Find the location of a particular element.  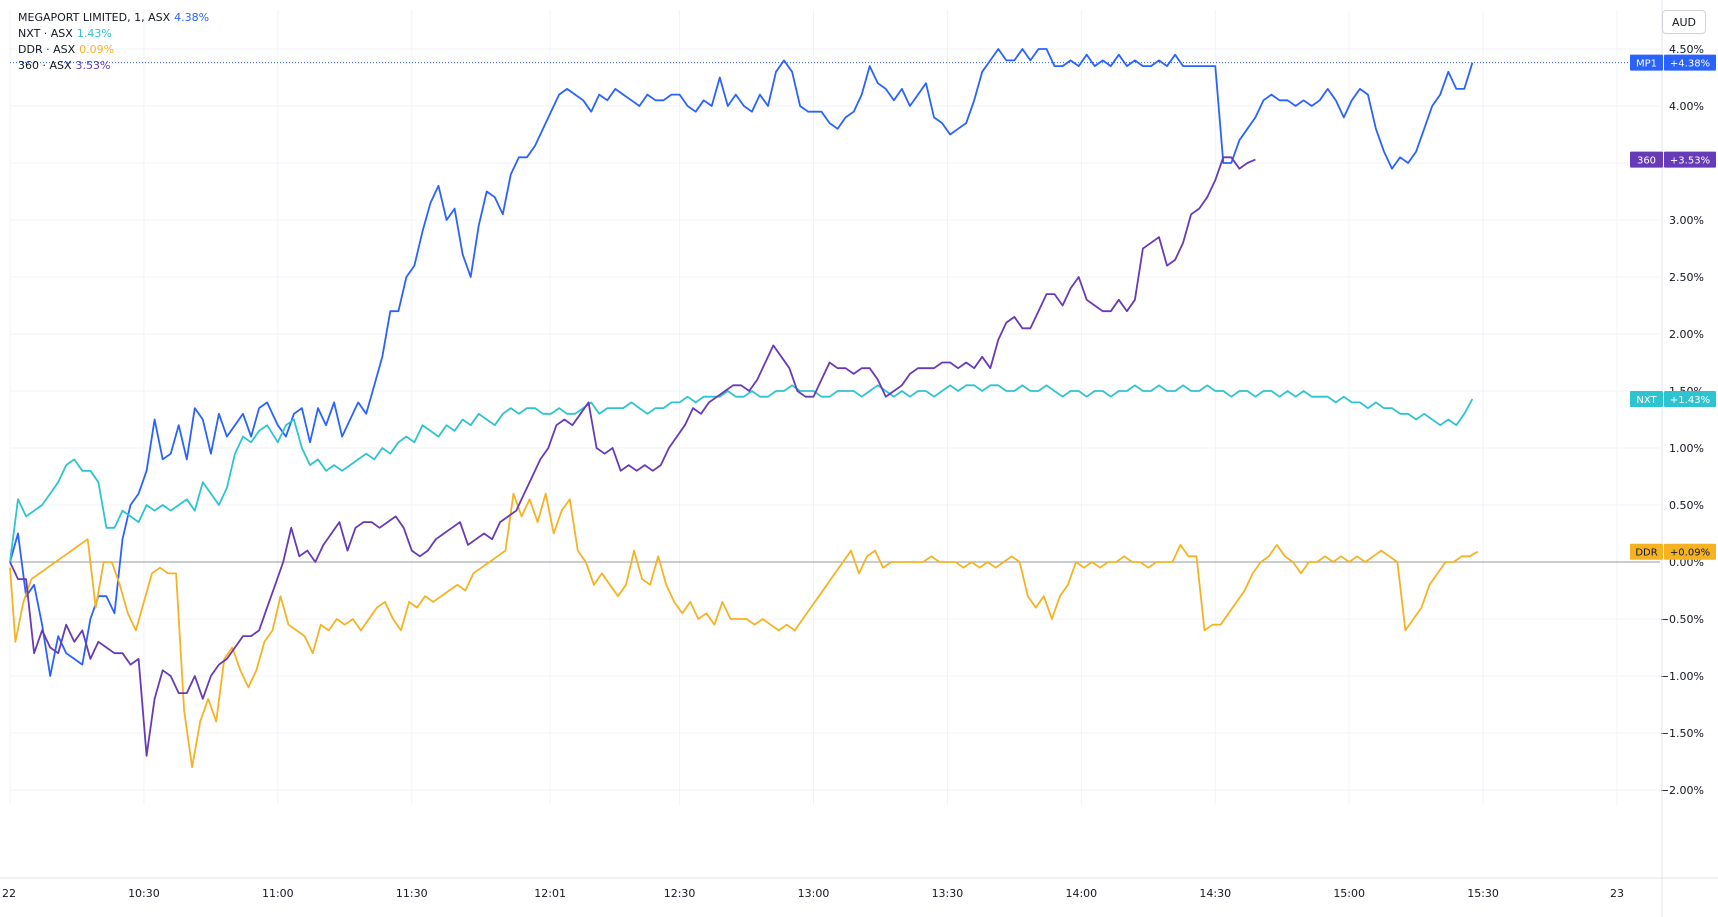

y-tick-label: 3.00% is located at coordinates (1686, 220).